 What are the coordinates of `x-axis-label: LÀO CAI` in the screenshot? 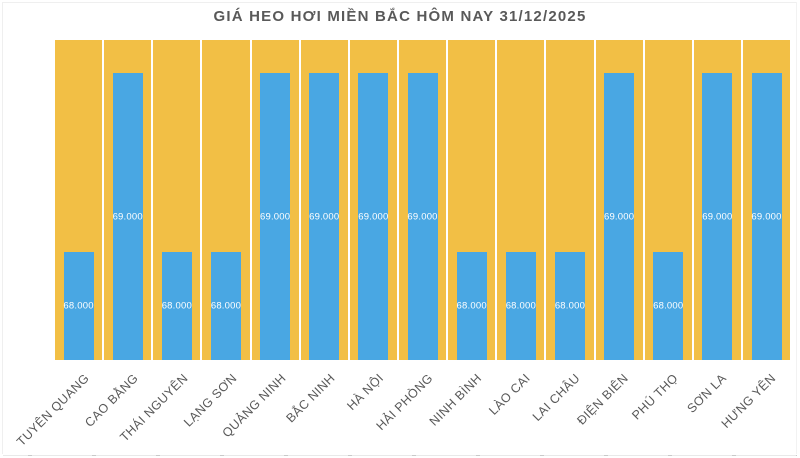 It's located at (510, 394).